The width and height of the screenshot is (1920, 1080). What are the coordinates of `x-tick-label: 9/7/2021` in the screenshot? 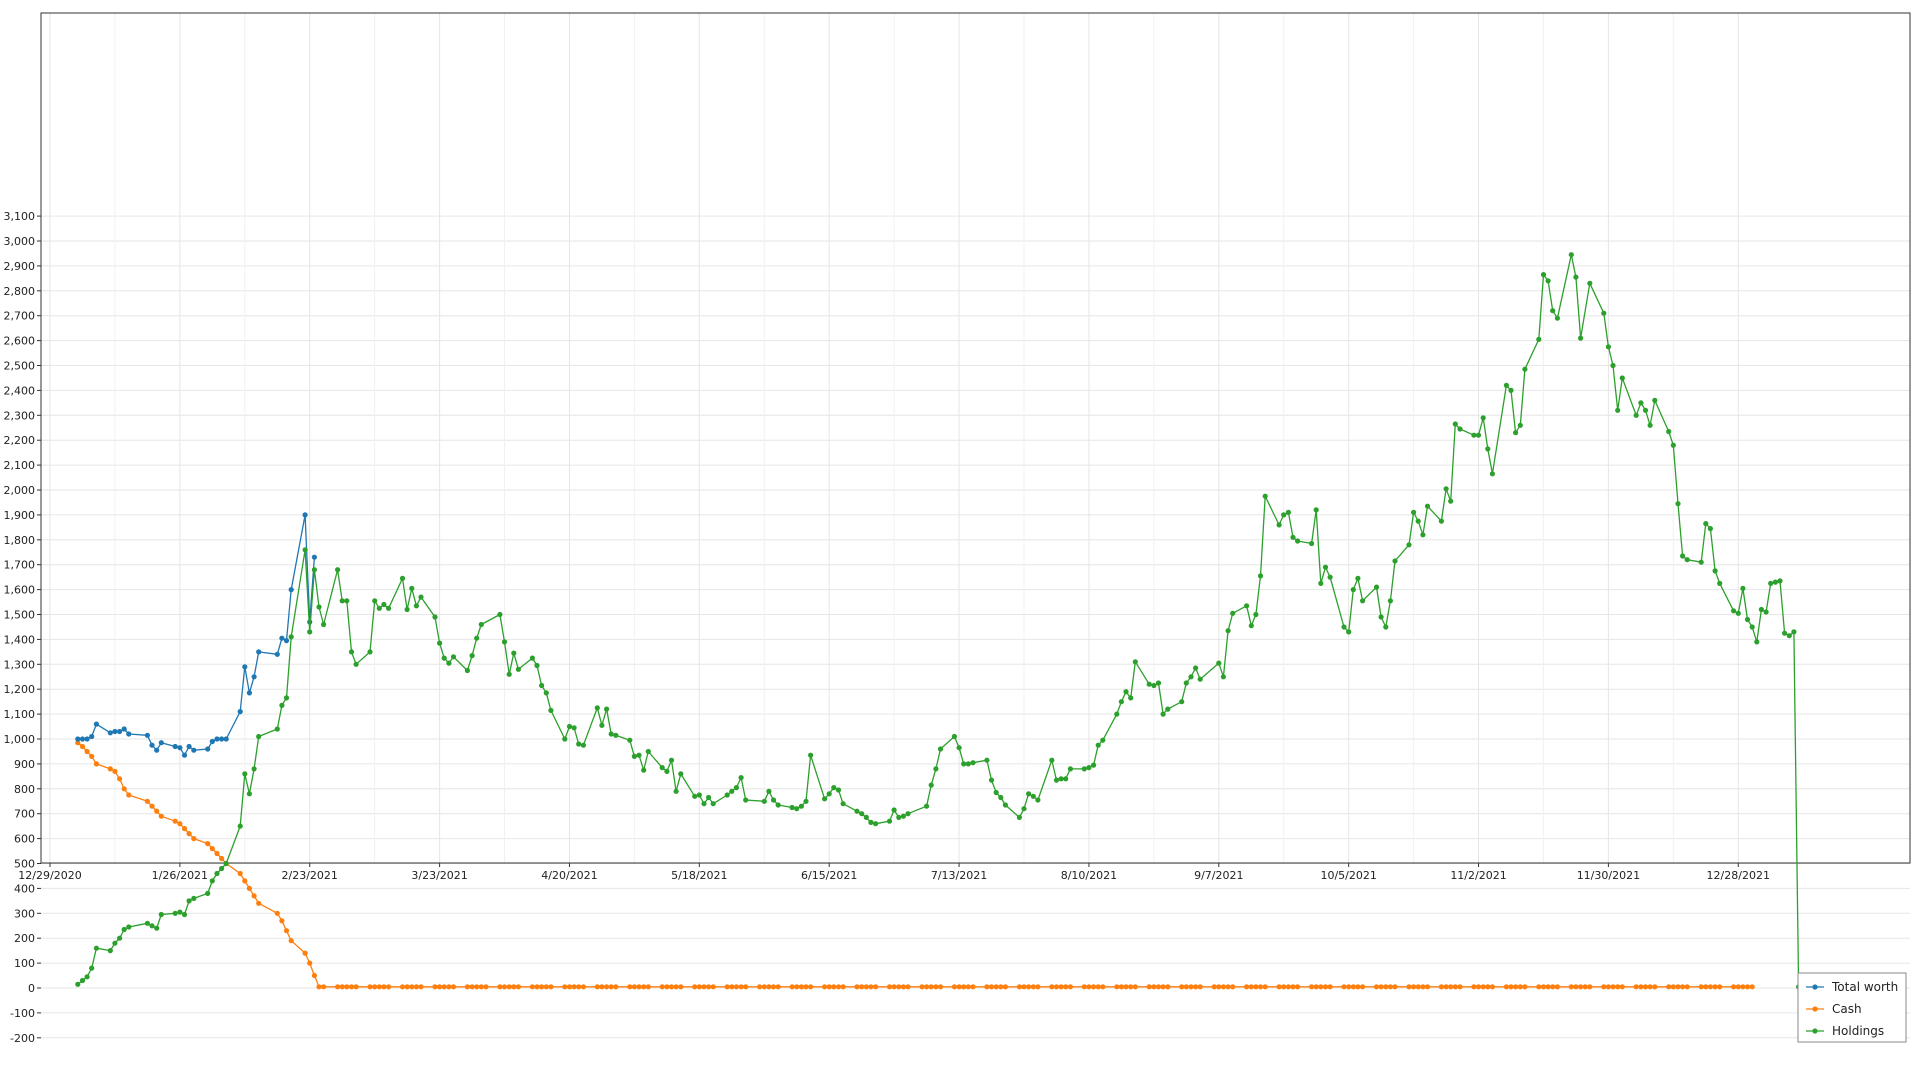 It's located at (1218, 875).